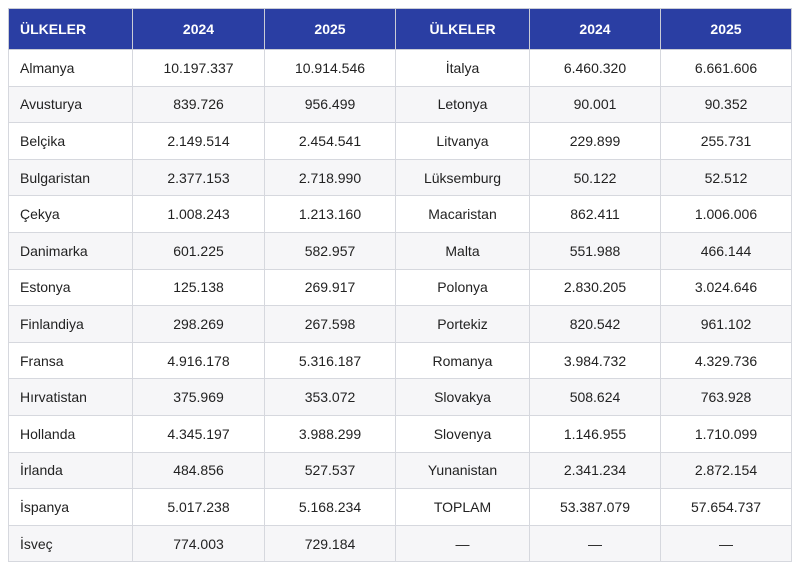 This screenshot has width=800, height=572. What do you see at coordinates (726, 250) in the screenshot?
I see `cell-value-2025-right: 466.144` at bounding box center [726, 250].